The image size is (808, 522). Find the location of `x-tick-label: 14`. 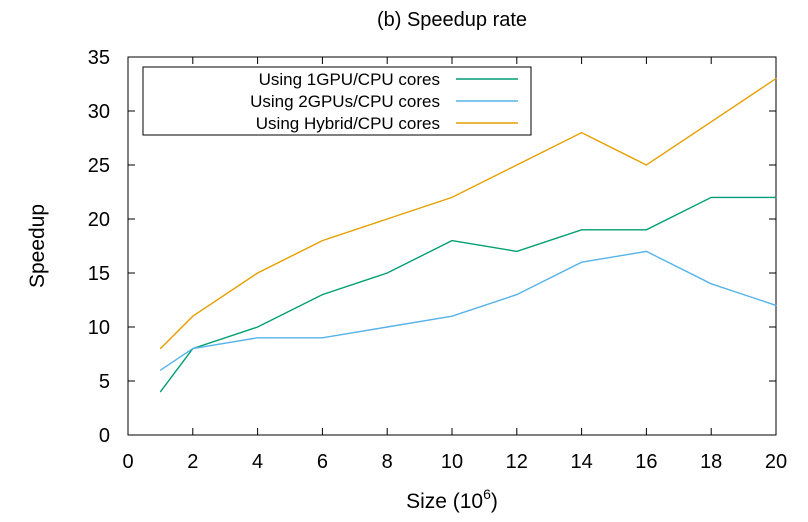

x-tick-label: 14 is located at coordinates (581, 462).